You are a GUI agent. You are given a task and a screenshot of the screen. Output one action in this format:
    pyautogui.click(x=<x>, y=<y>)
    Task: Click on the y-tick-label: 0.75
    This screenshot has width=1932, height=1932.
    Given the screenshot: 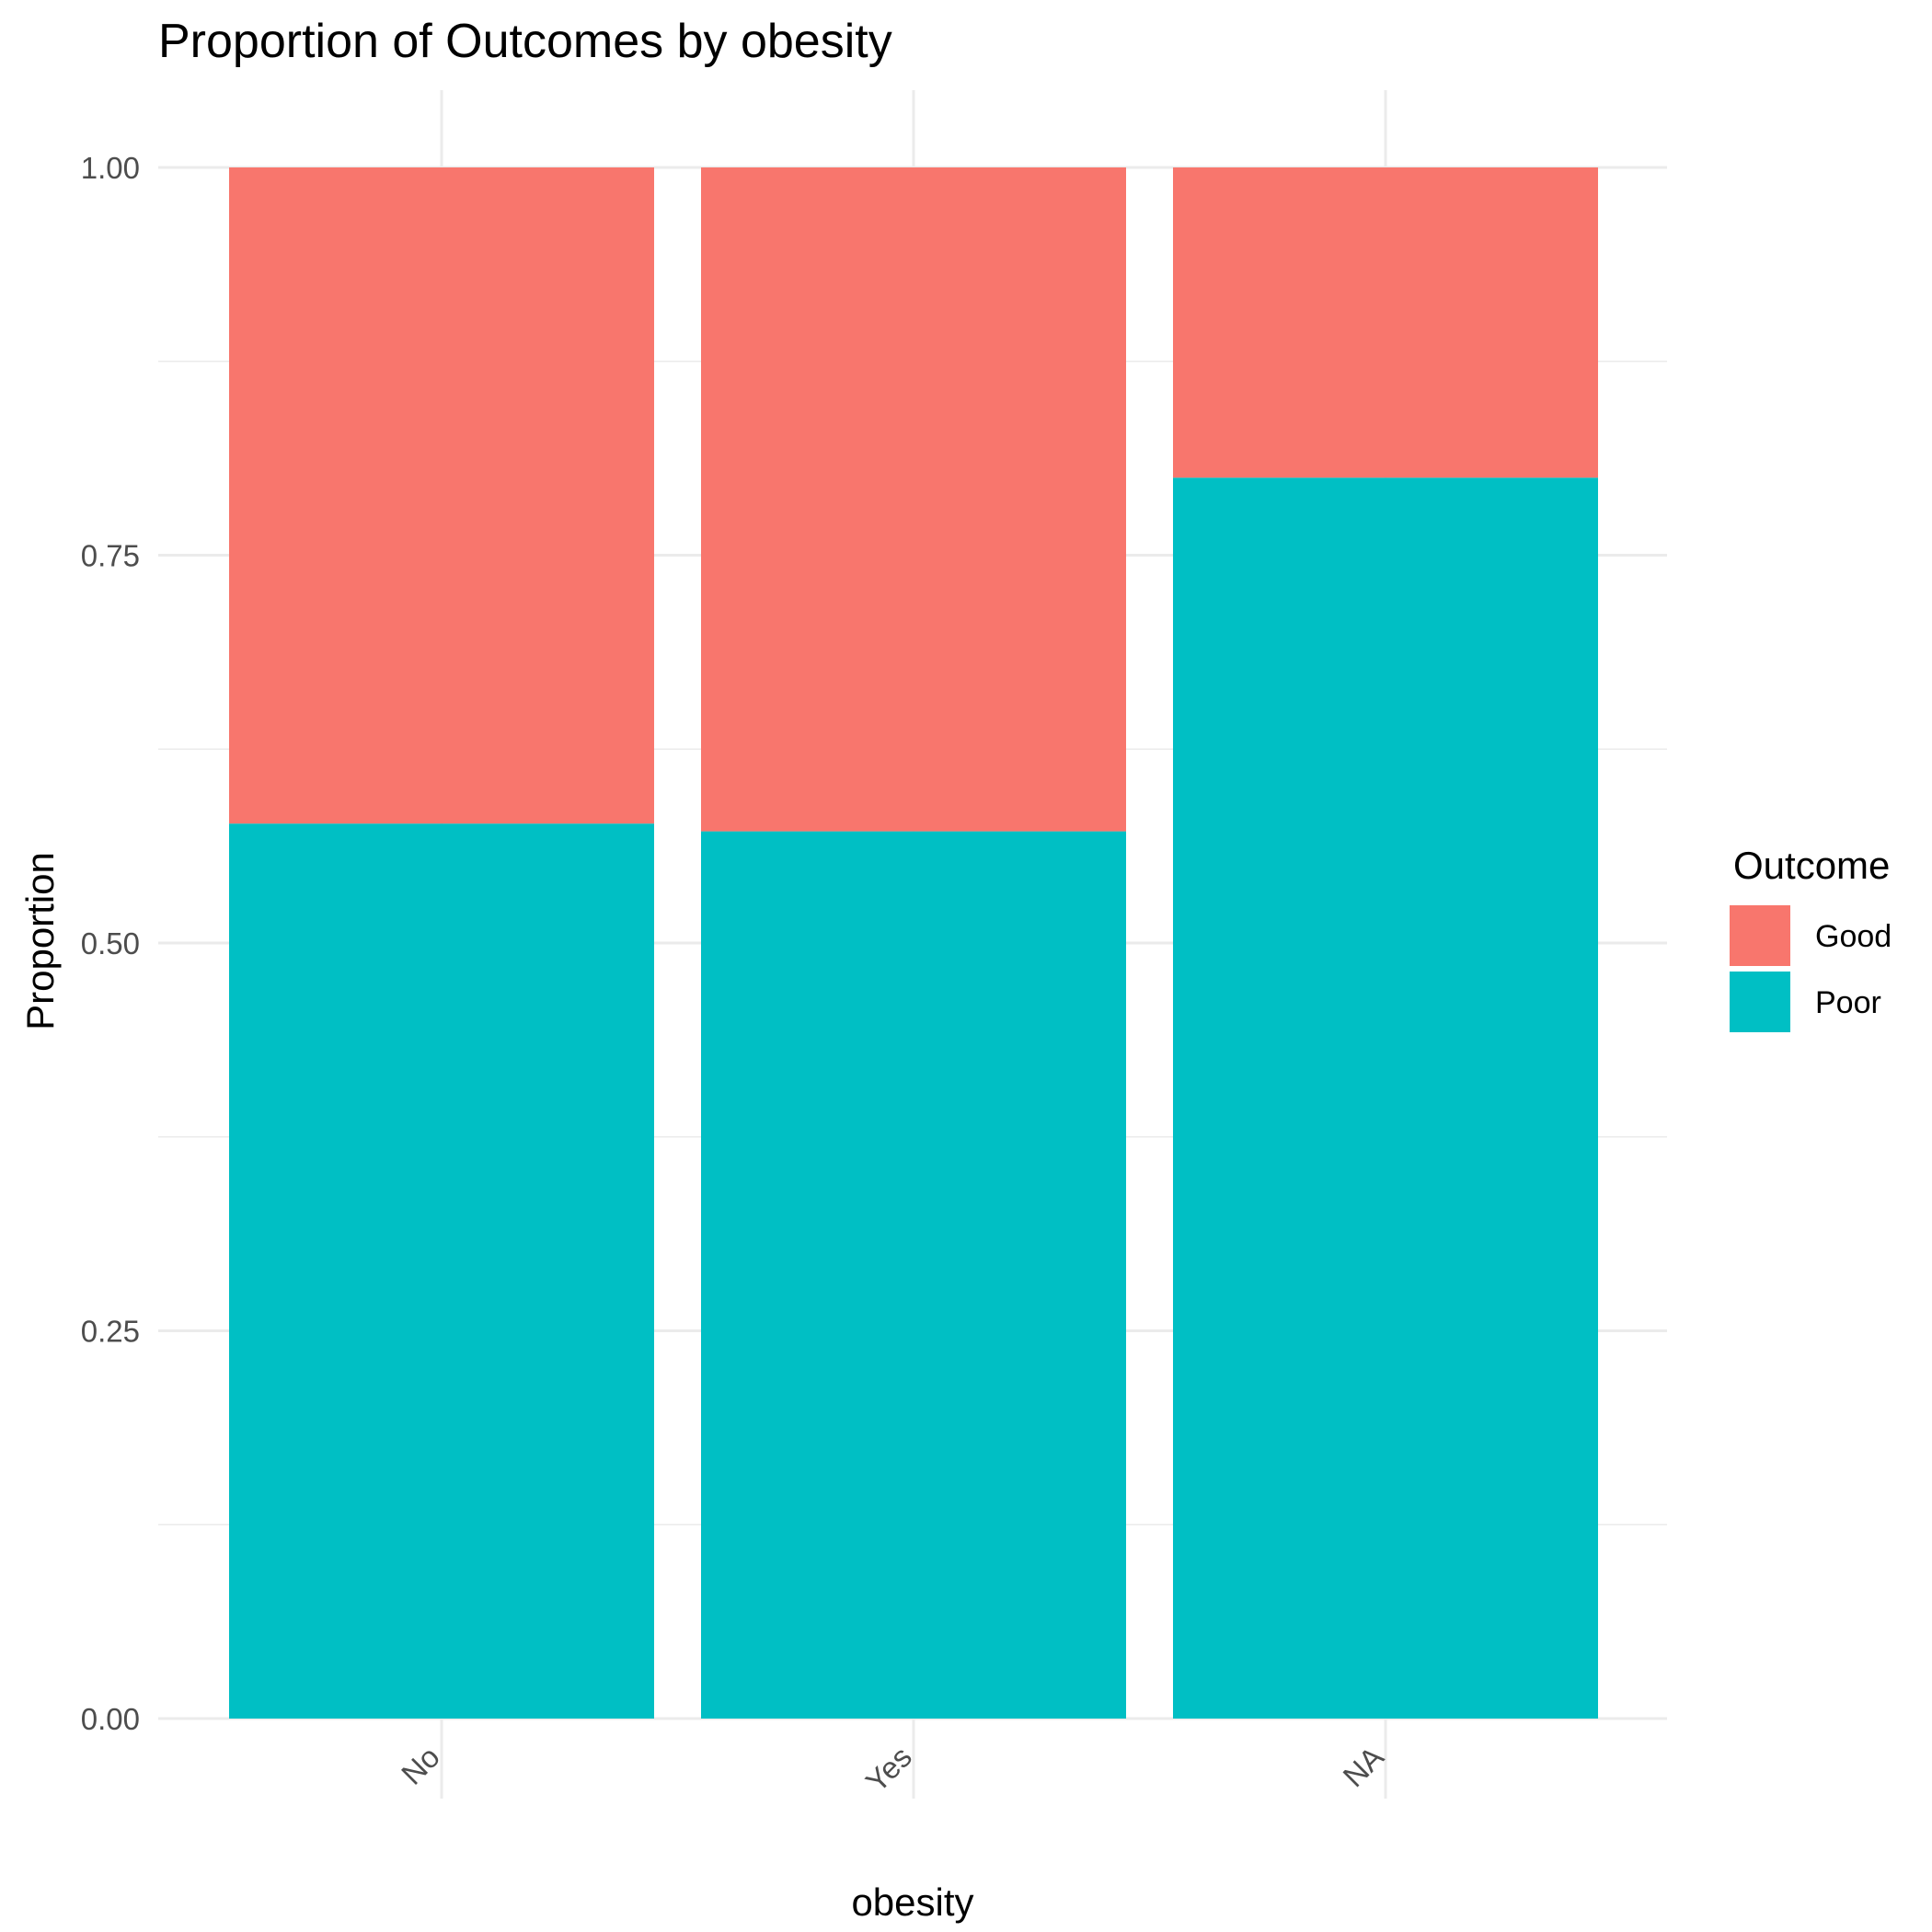 What is the action you would take?
    pyautogui.click(x=110, y=556)
    